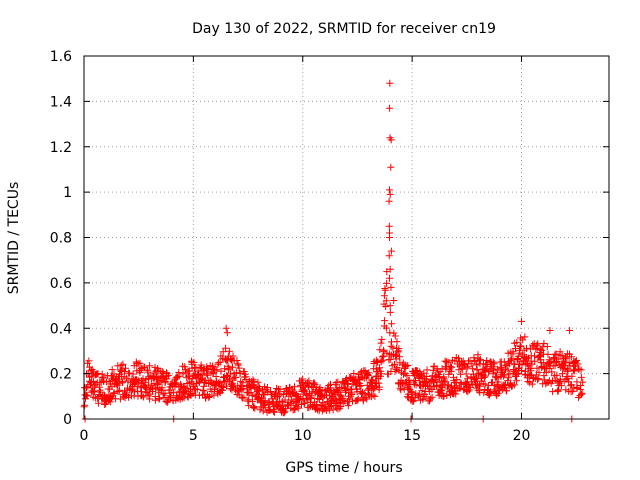 The image size is (640, 480). Describe the element at coordinates (61, 102) in the screenshot. I see `y-tick-label: 1.4` at that location.